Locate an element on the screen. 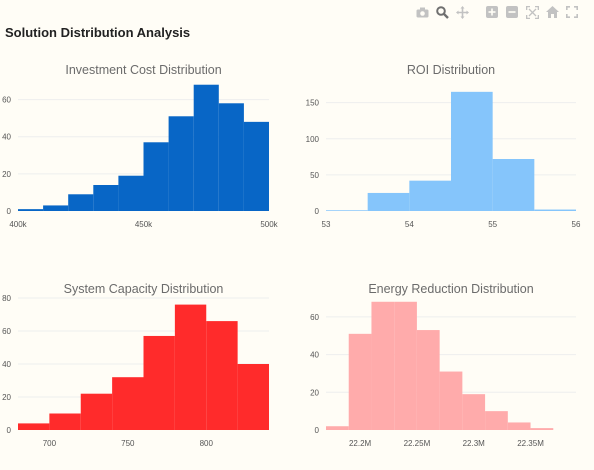  zoom-icon is located at coordinates (442, 12).